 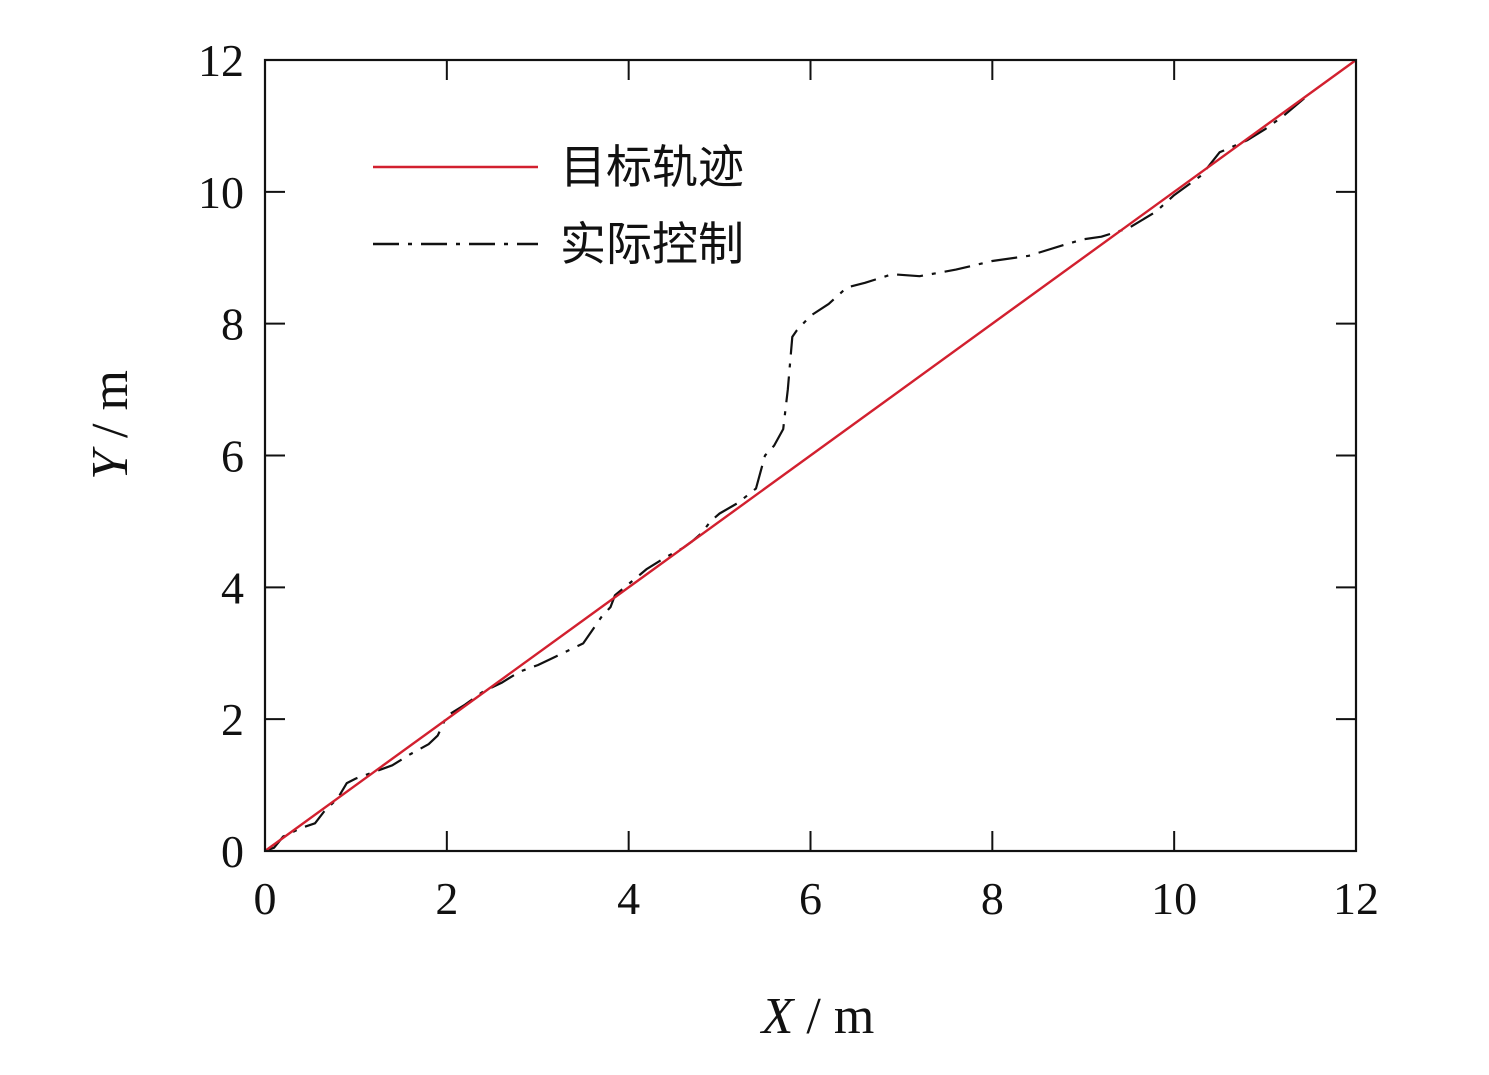 I want to click on x-axis-variable: X, so click(x=778, y=1016).